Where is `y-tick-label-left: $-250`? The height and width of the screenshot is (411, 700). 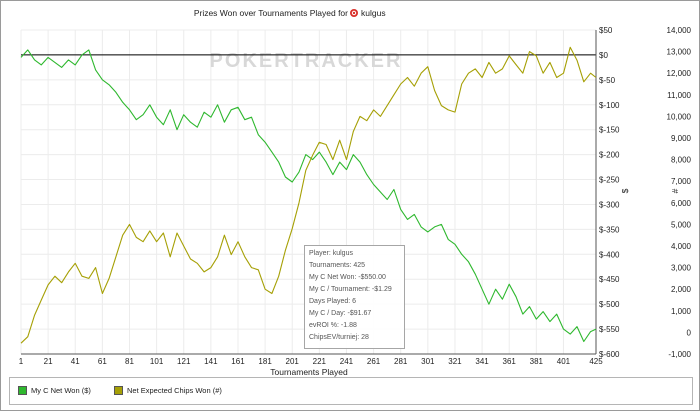 y-tick-label-left: $-250 is located at coordinates (609, 180).